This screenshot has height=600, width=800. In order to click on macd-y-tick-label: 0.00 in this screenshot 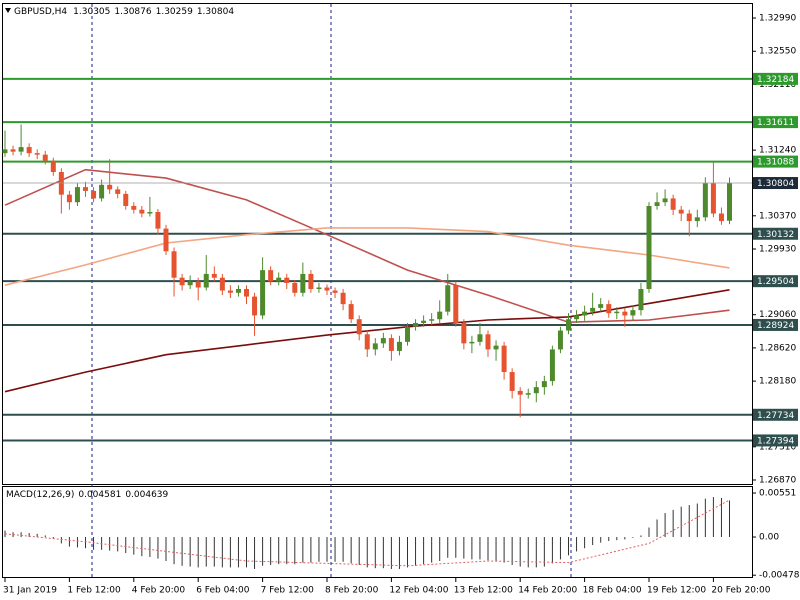, I will do `click(769, 538)`.